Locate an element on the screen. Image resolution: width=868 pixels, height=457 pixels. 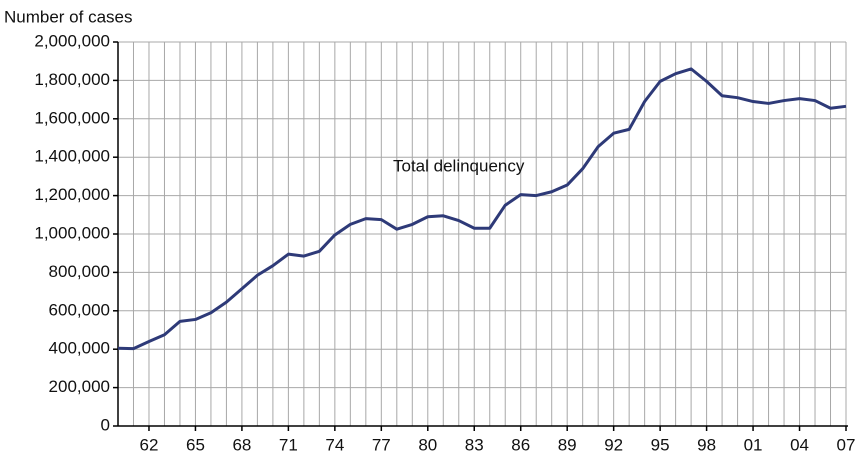
x-tick-label: 65 is located at coordinates (195, 444).